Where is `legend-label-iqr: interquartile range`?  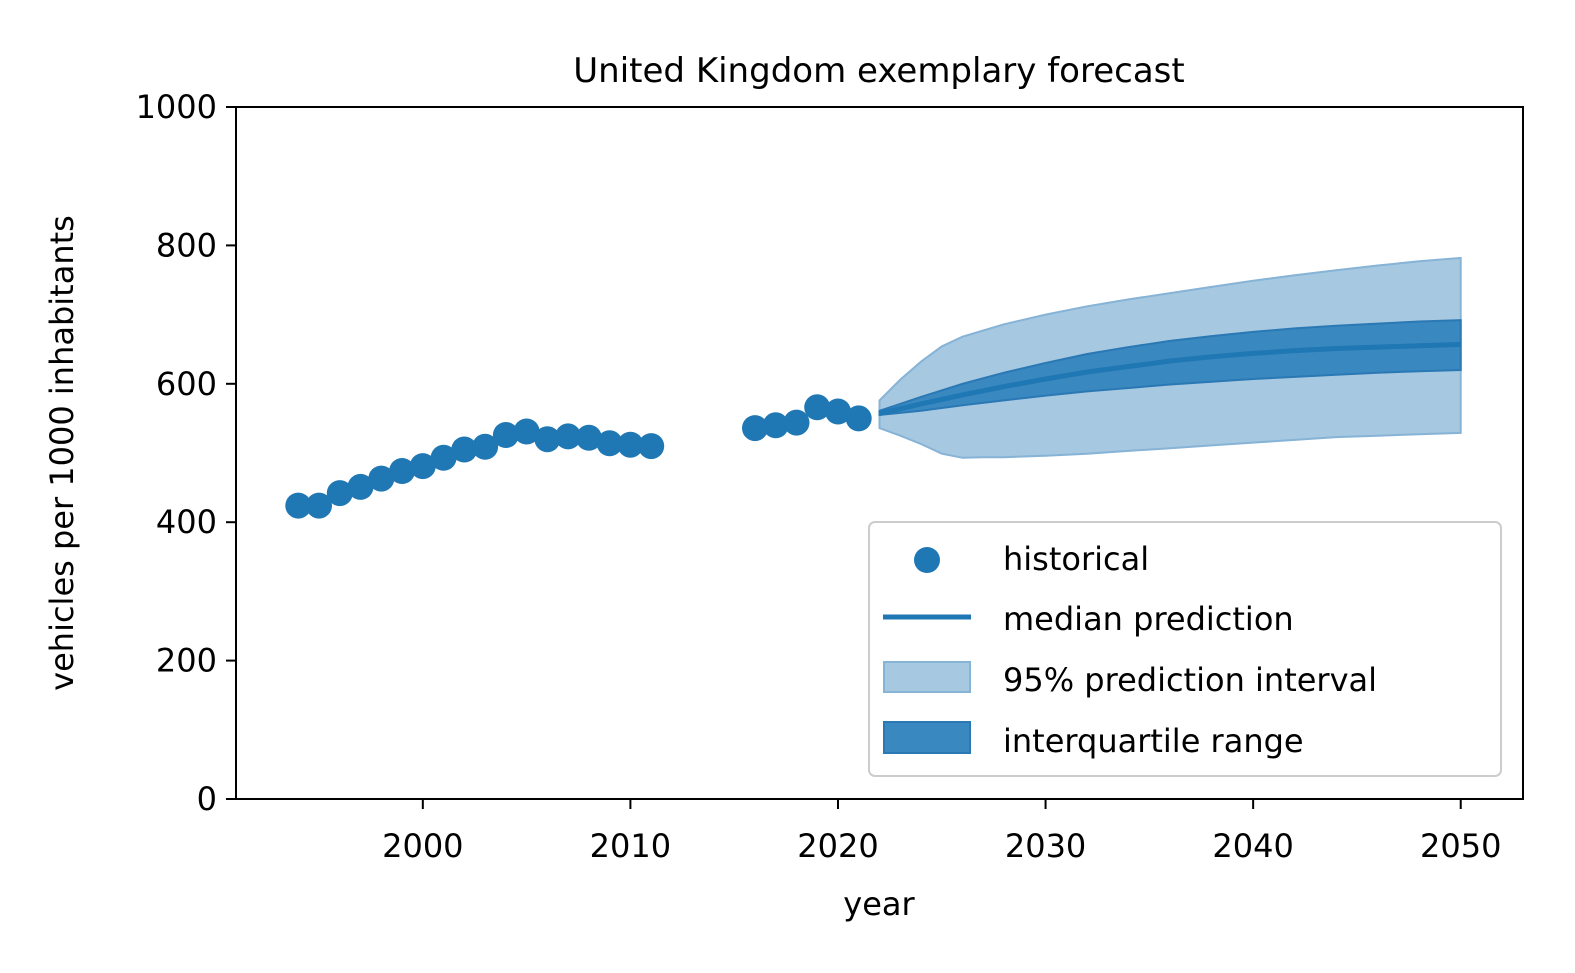 legend-label-iqr: interquartile range is located at coordinates (1153, 741).